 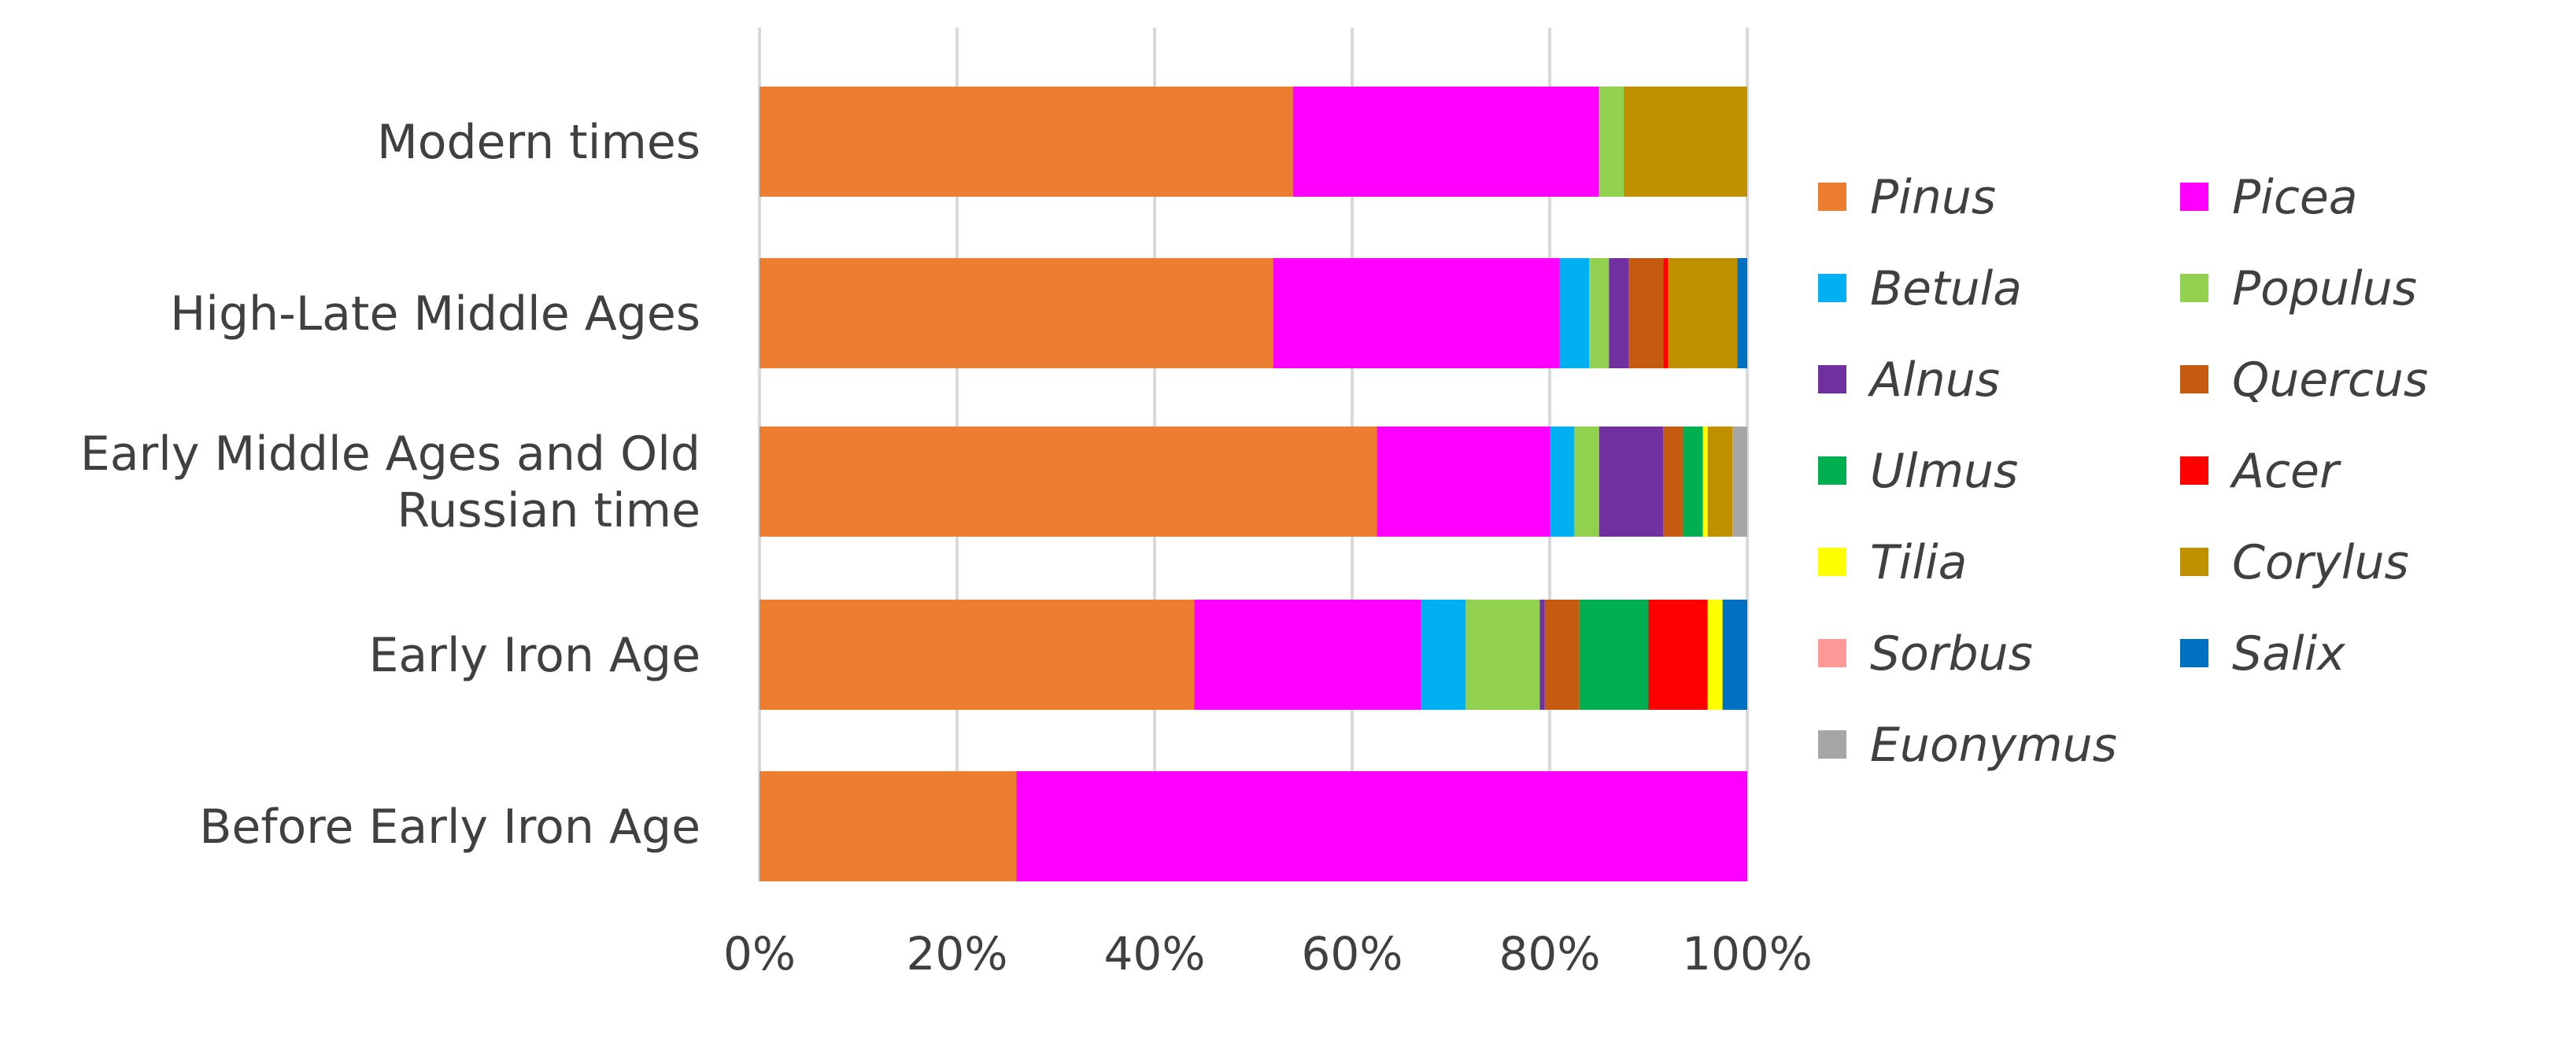 I want to click on legend-label: Tilia, so click(x=1918, y=563).